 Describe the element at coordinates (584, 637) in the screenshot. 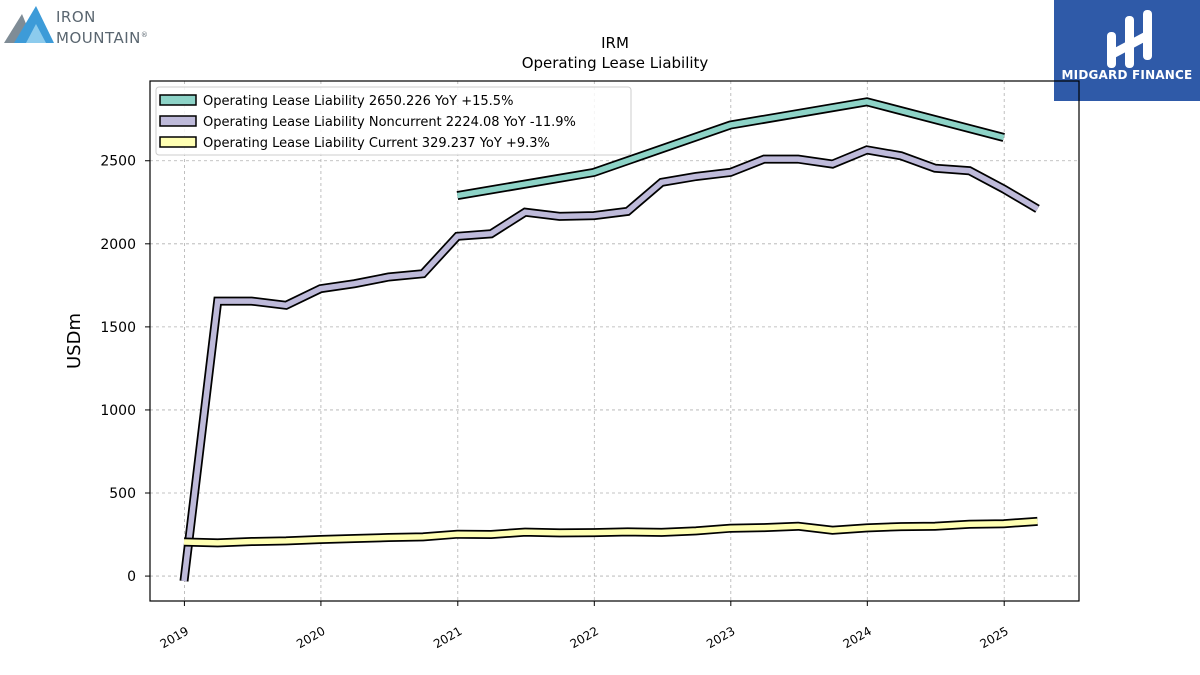

I see `x-tick-label: 2022` at that location.